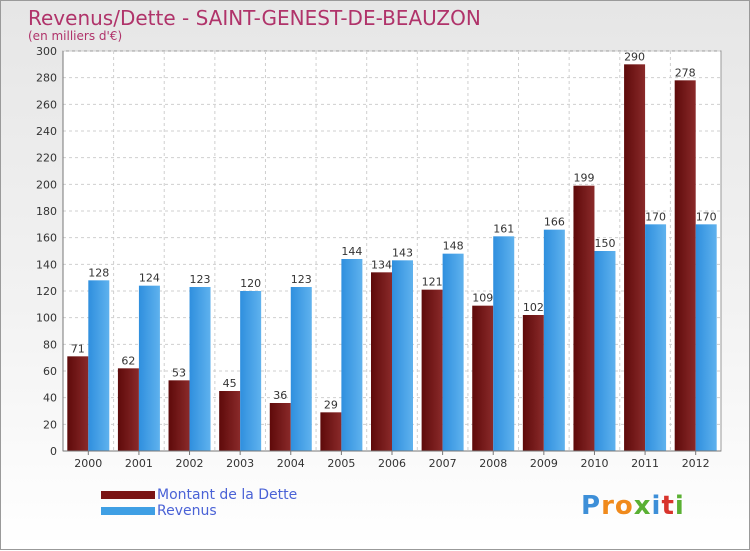 This screenshot has height=551, width=750. I want to click on y-tick-label: 140, so click(46, 264).